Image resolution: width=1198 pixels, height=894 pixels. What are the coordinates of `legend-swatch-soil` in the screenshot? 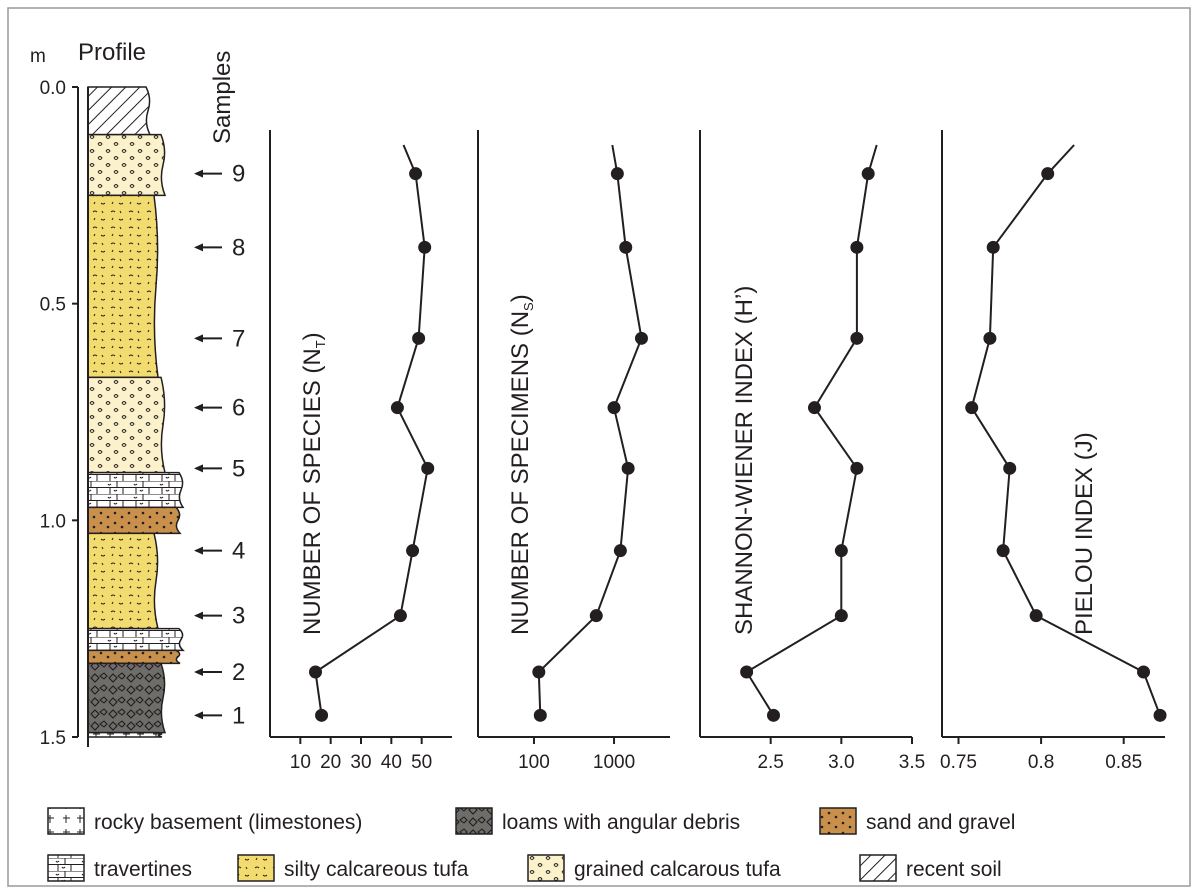 It's located at (878, 868).